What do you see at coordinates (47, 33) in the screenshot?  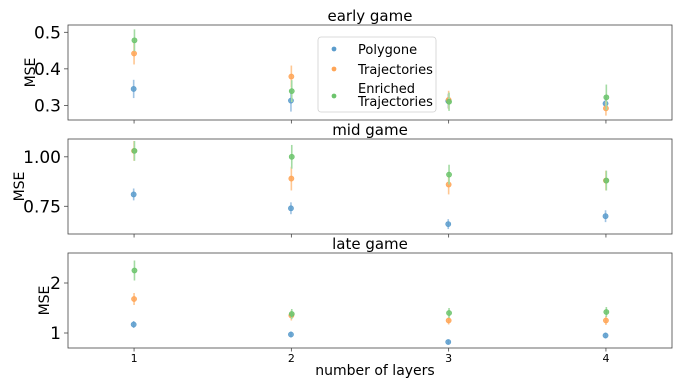 I see `y-tick-label: 0.5` at bounding box center [47, 33].